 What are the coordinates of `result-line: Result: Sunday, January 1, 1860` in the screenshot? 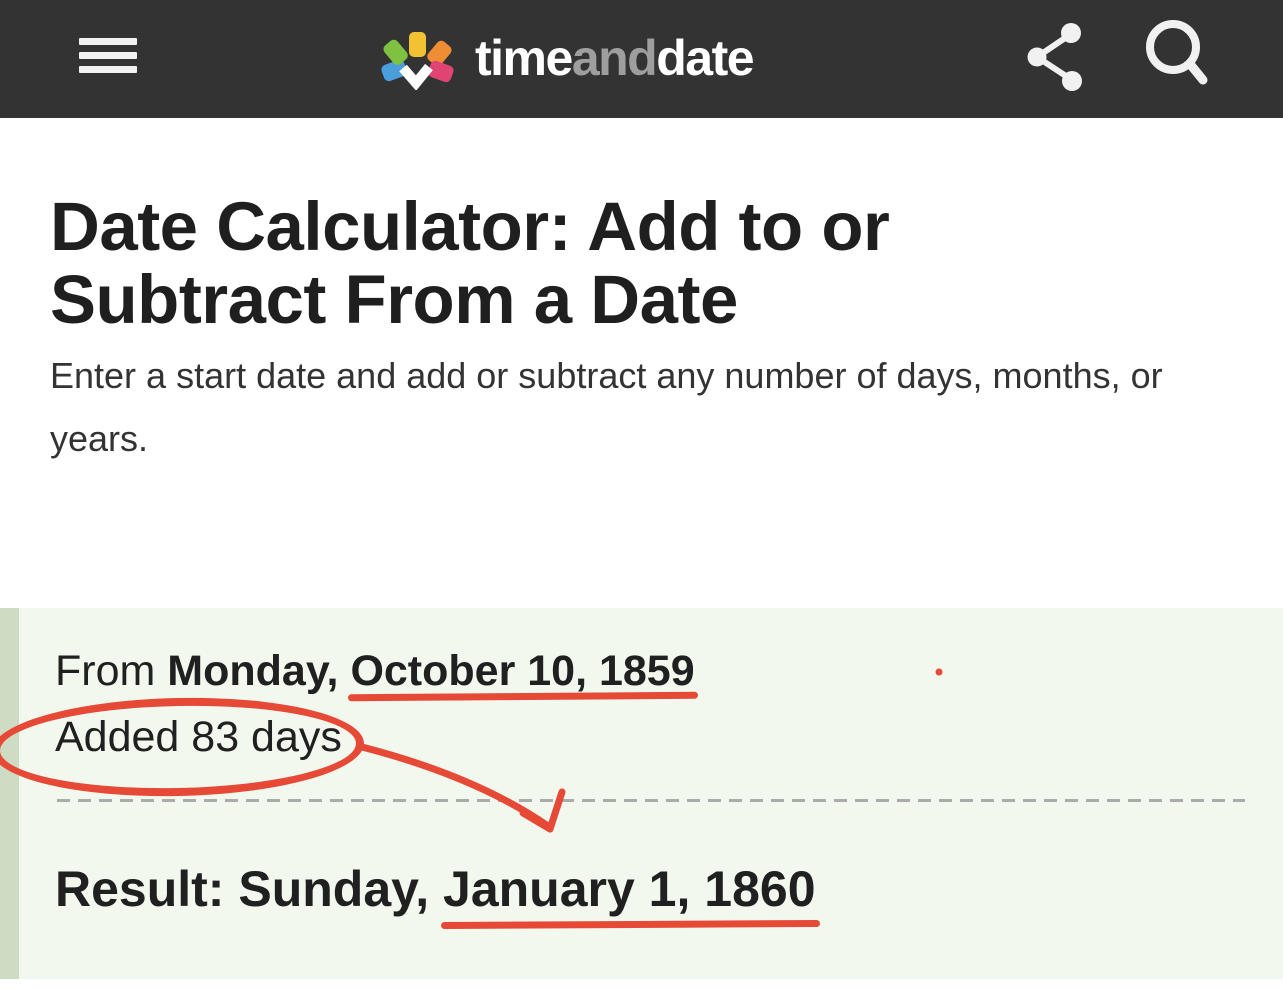 It's located at (669, 889).